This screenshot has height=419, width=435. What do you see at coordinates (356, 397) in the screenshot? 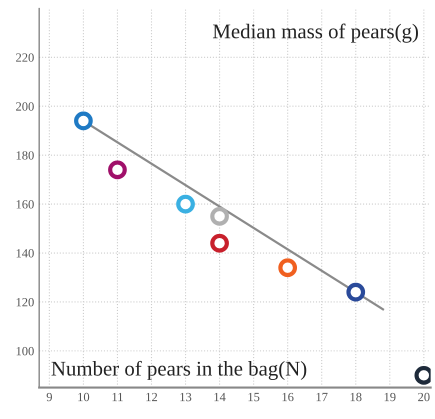
I see `x-tick-label: 18` at bounding box center [356, 397].